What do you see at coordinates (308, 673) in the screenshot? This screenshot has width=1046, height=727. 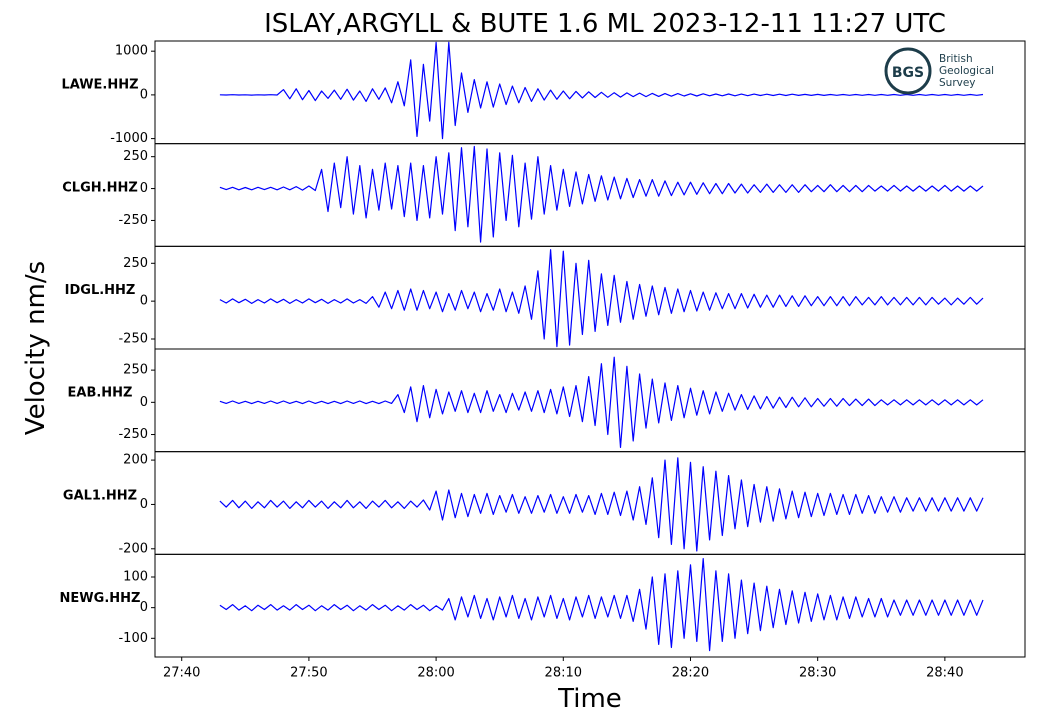 I see `x-tick-label: 27:50` at bounding box center [308, 673].